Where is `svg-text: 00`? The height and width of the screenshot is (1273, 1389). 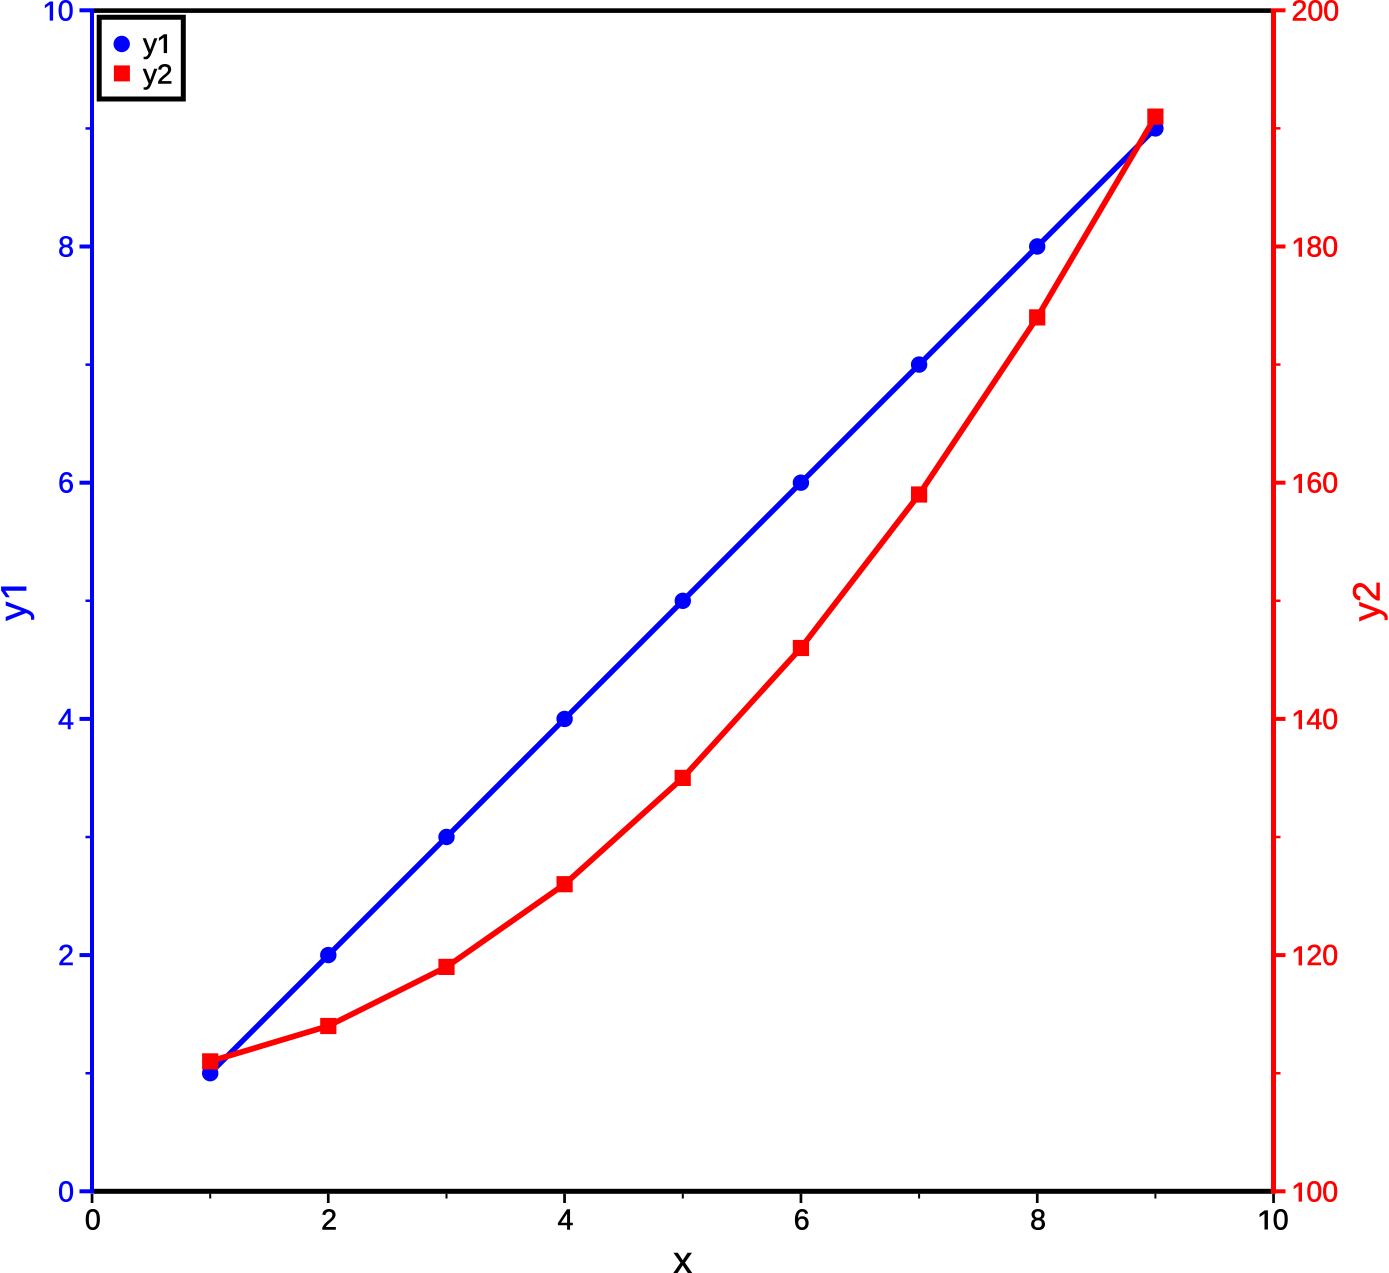 svg-text: 00 is located at coordinates (1322, 1192).